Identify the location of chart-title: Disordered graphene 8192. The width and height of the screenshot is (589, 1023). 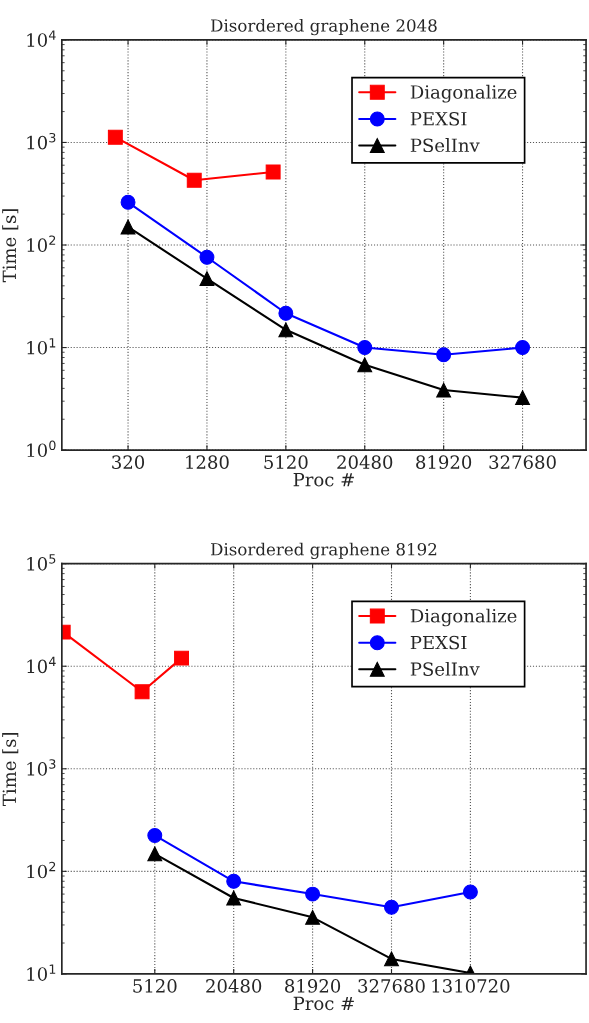
(324, 551).